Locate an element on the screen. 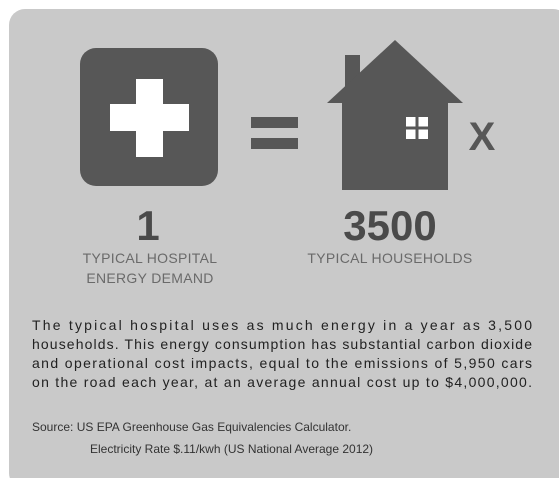 The image size is (559, 478). hospital-count: 1 is located at coordinates (147, 225).